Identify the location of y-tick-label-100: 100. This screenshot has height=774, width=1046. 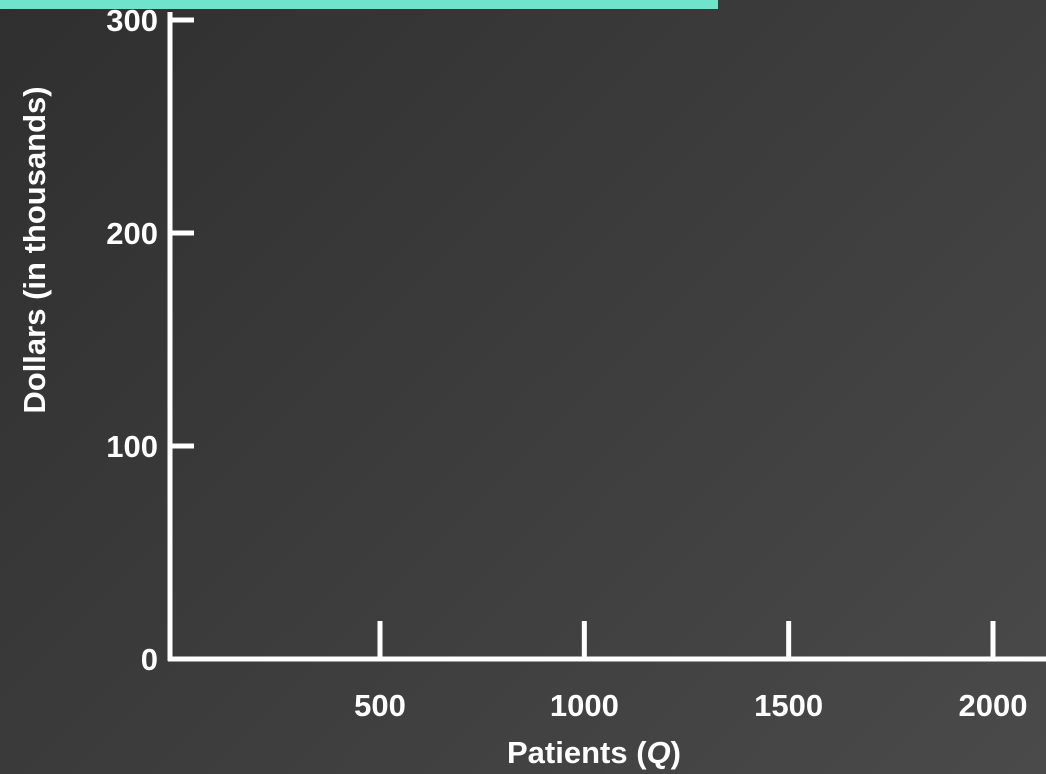
(132, 446).